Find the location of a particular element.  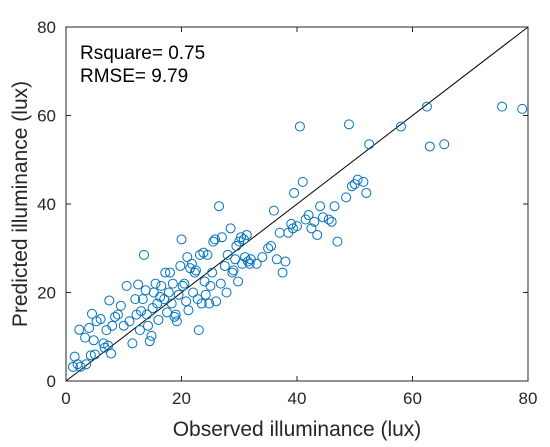

x-axis-label: Observed illuminance (lux) is located at coordinates (297, 429).